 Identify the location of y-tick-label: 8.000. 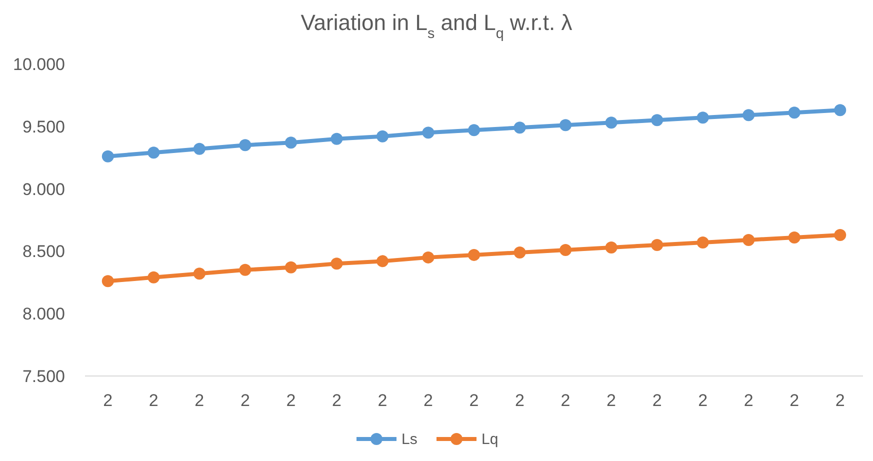
(43, 314).